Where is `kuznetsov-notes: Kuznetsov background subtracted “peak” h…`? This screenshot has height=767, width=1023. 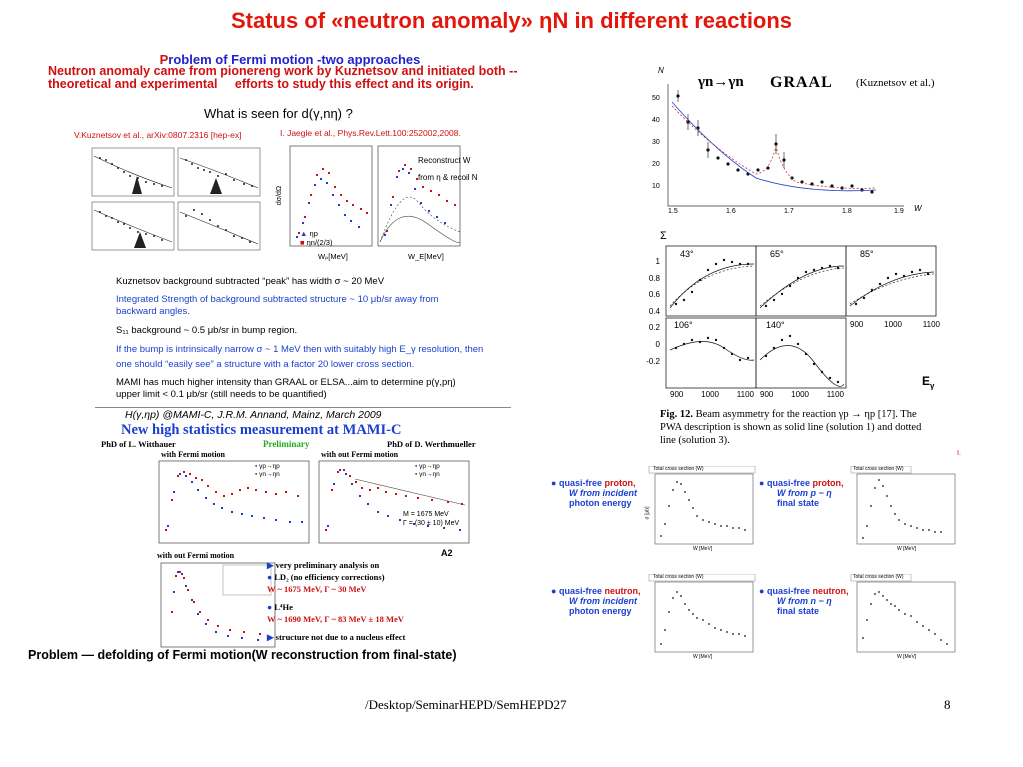
kuznetsov-notes: Kuznetsov background subtracted “peak” h… is located at coordinates (316, 338).